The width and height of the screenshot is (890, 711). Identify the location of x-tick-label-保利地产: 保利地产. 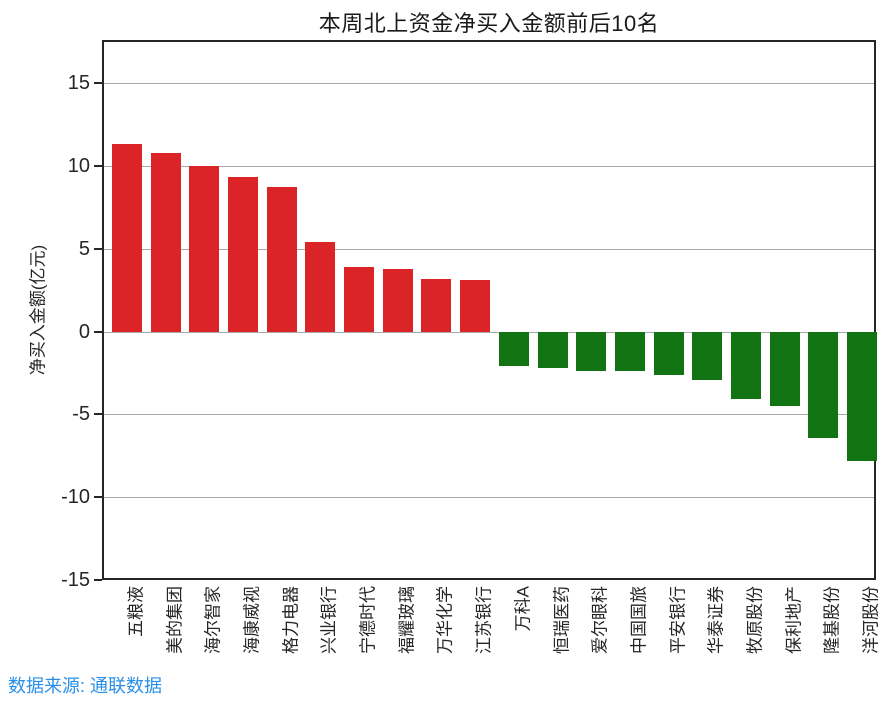
(794, 620).